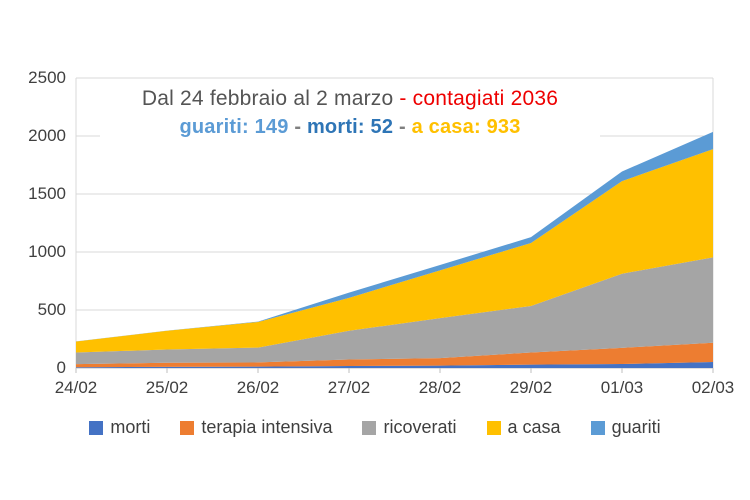  What do you see at coordinates (440, 387) in the screenshot?
I see `x-tick-label-28-02: 28/02` at bounding box center [440, 387].